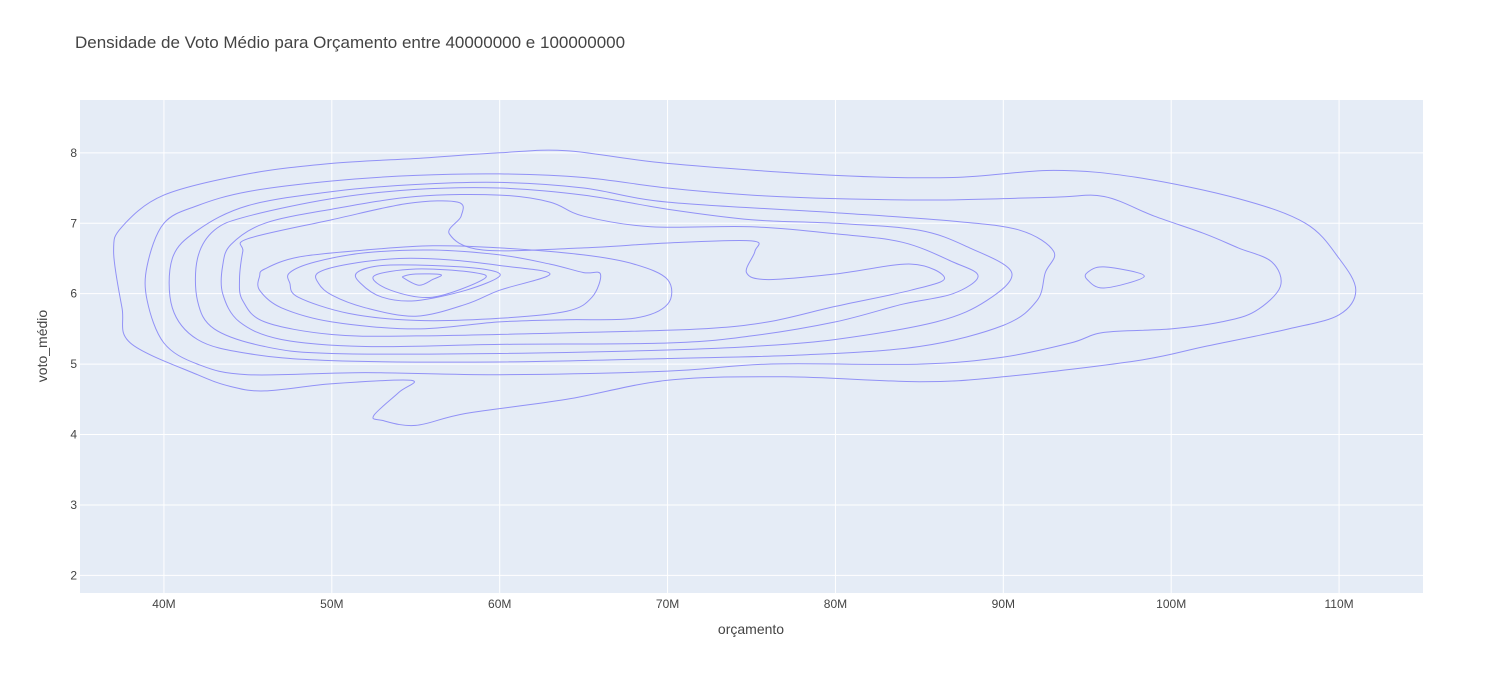  Describe the element at coordinates (331, 604) in the screenshot. I see `x-tick-label: 50M` at that location.